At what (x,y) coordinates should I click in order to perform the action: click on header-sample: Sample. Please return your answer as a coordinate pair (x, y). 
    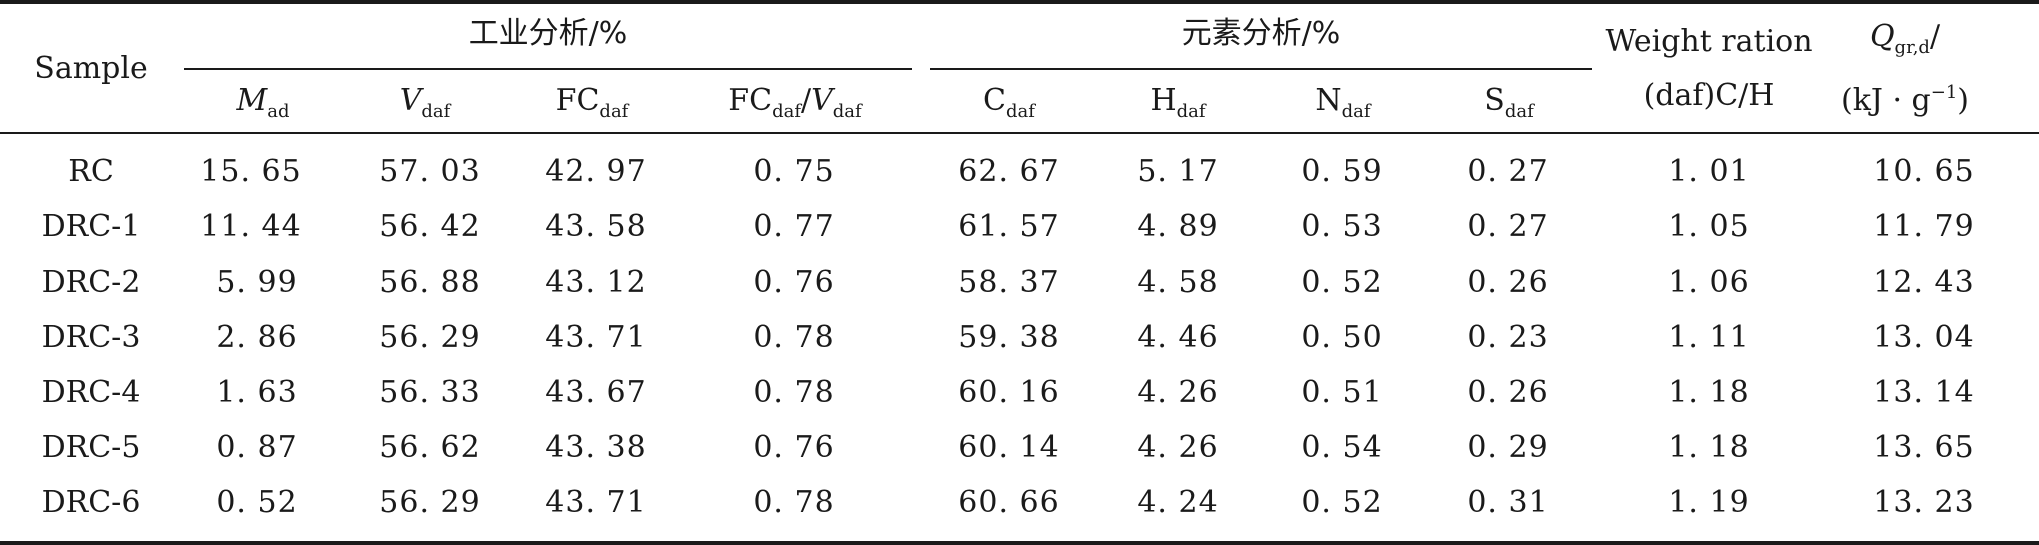
    Looking at the image, I should click on (91, 68).